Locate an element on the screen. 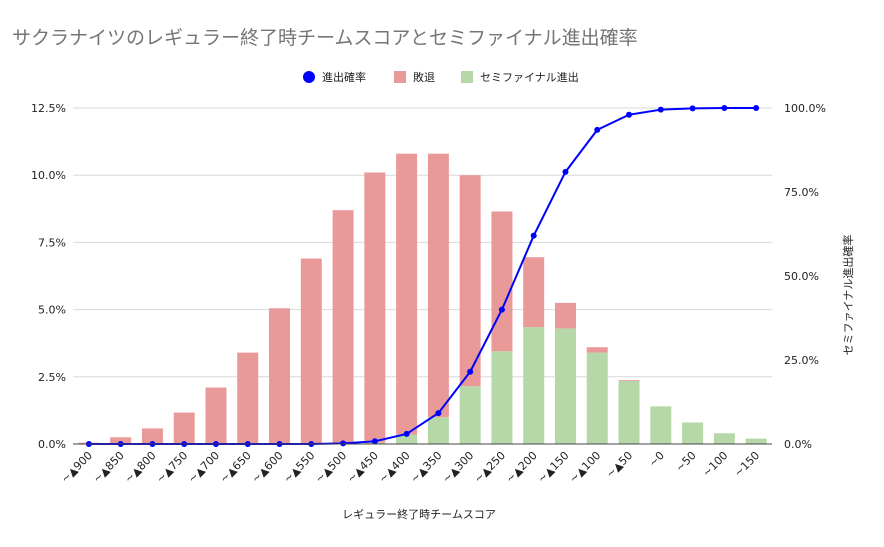  x-tick-label: ~▲750 is located at coordinates (172, 467).